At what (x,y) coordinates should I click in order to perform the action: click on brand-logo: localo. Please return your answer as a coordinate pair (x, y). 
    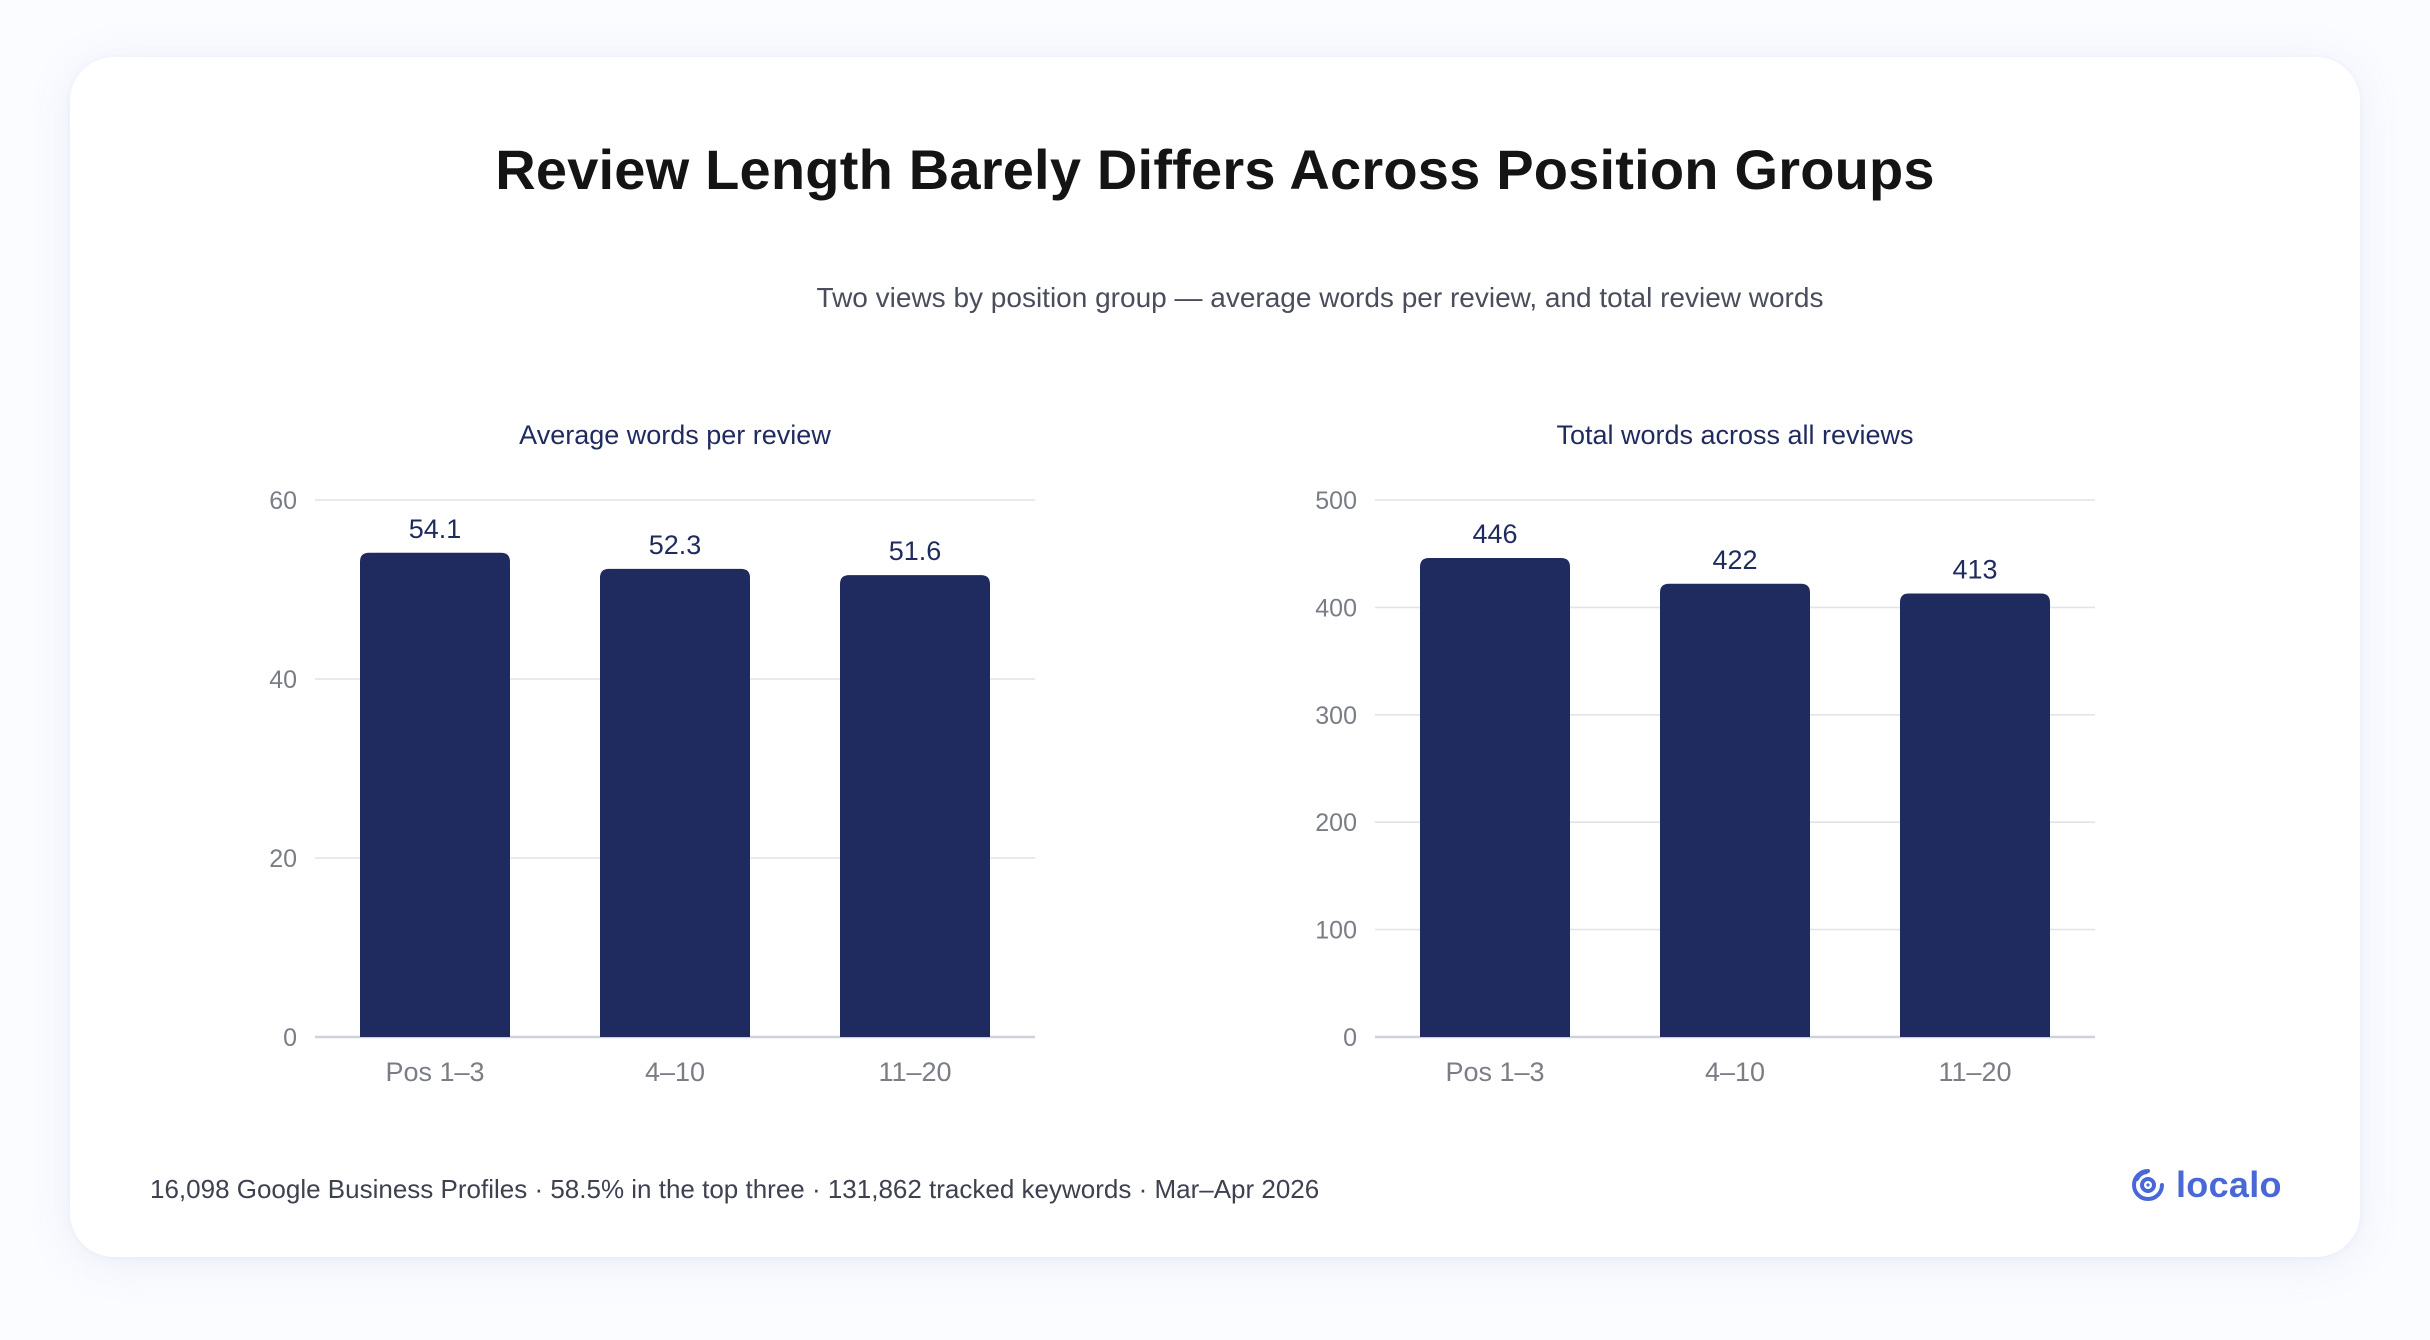
    Looking at the image, I should click on (2205, 1185).